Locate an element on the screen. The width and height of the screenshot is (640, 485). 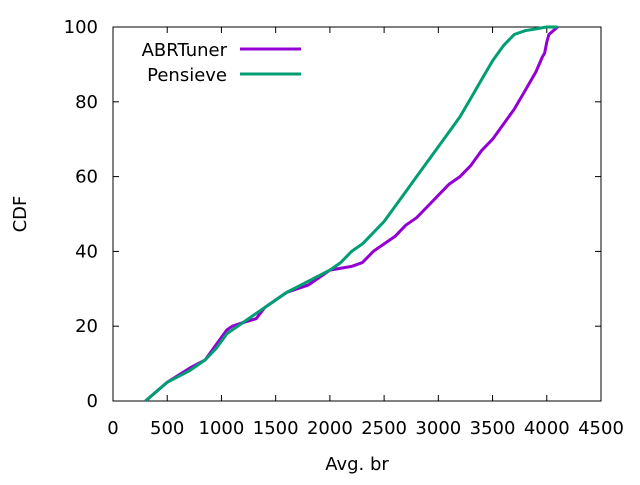
x-tick-label: 3500 is located at coordinates (493, 428).